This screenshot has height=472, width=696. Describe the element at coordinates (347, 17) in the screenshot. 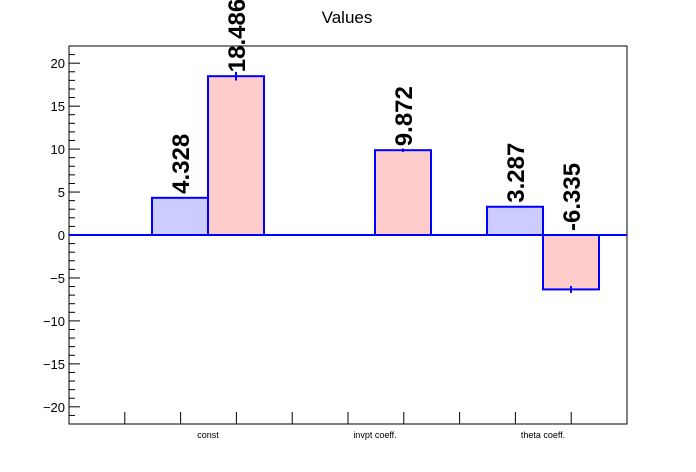

I see `chart-title: Values` at that location.